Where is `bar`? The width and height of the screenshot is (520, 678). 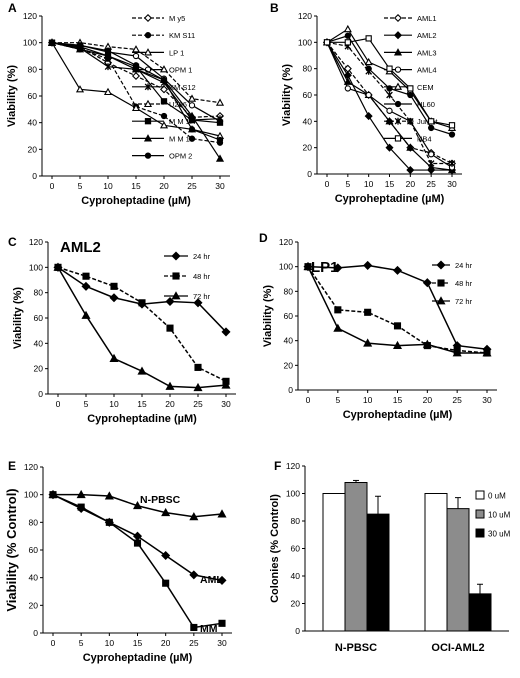
bar is located at coordinates (378, 572).